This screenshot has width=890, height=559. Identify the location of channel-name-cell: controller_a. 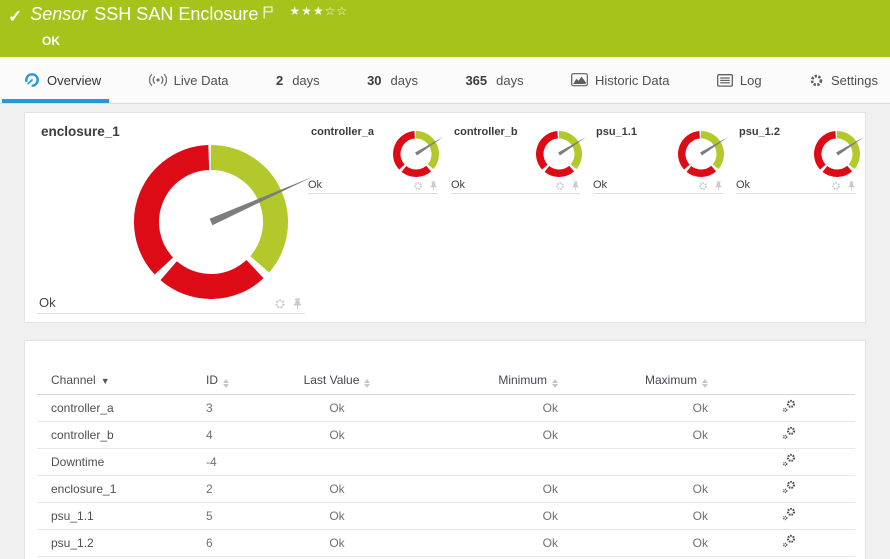
(119, 408).